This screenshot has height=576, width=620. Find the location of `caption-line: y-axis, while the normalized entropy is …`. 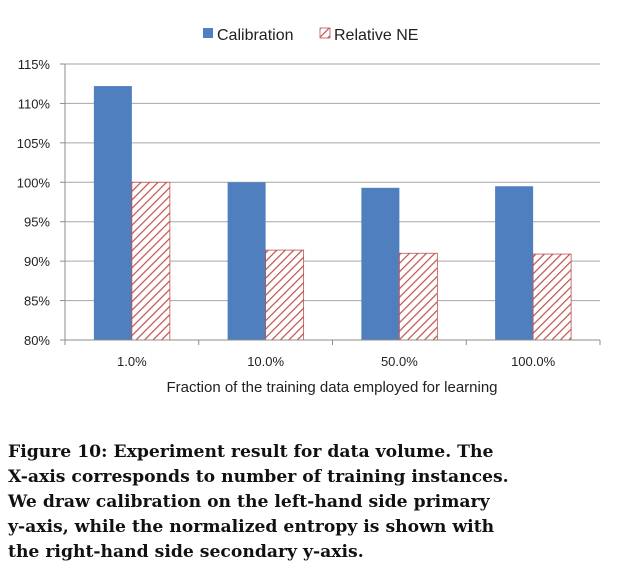

caption-line: y-axis, while the normalized entropy is … is located at coordinates (251, 527).